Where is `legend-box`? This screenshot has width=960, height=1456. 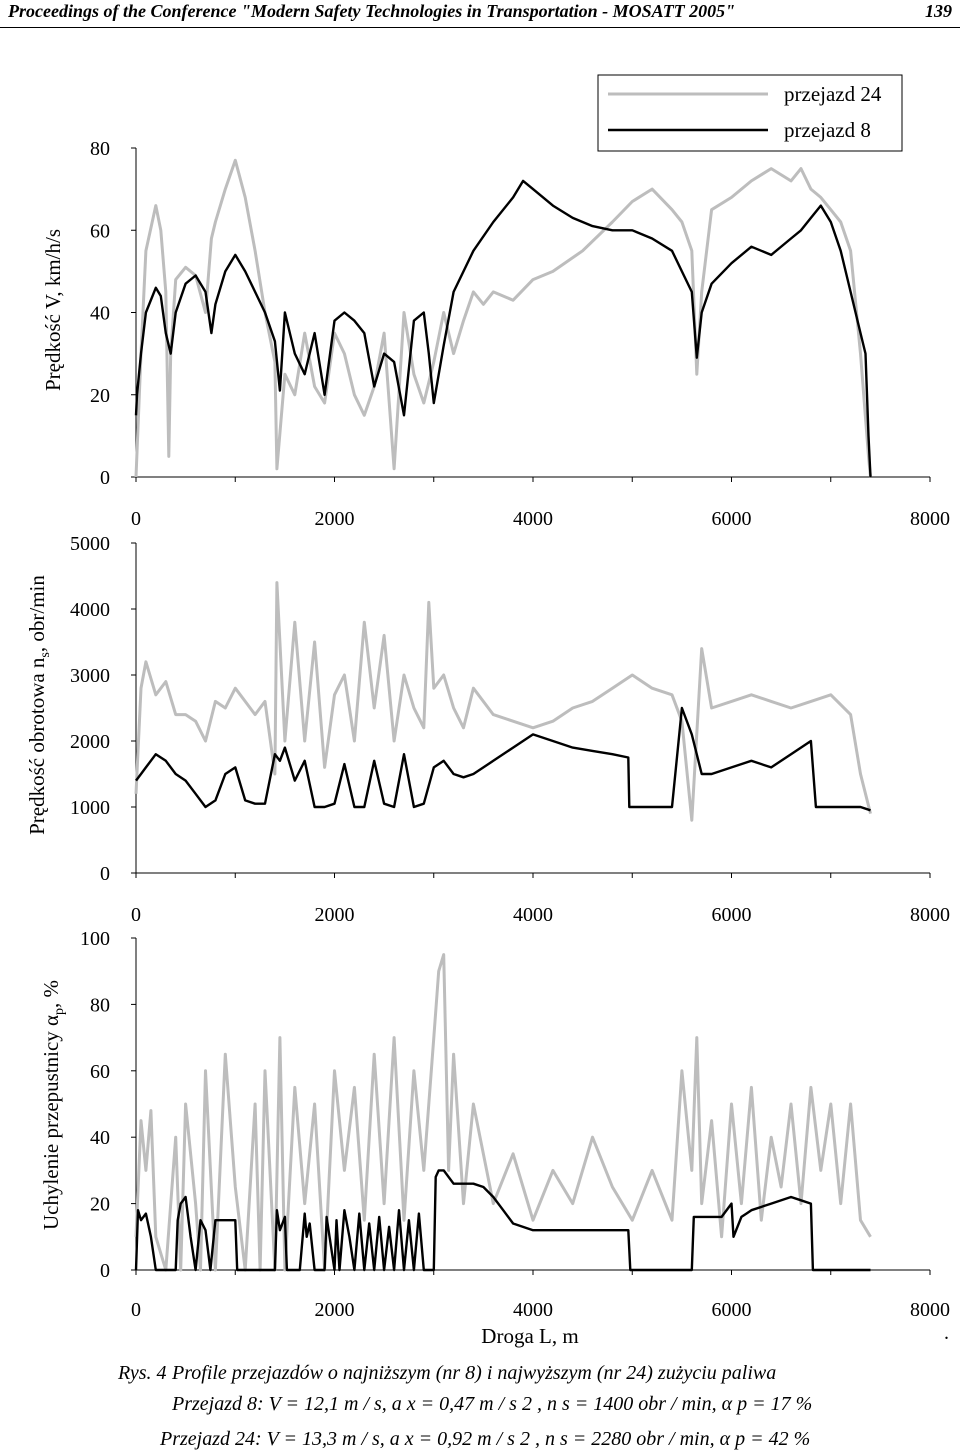 legend-box is located at coordinates (750, 113).